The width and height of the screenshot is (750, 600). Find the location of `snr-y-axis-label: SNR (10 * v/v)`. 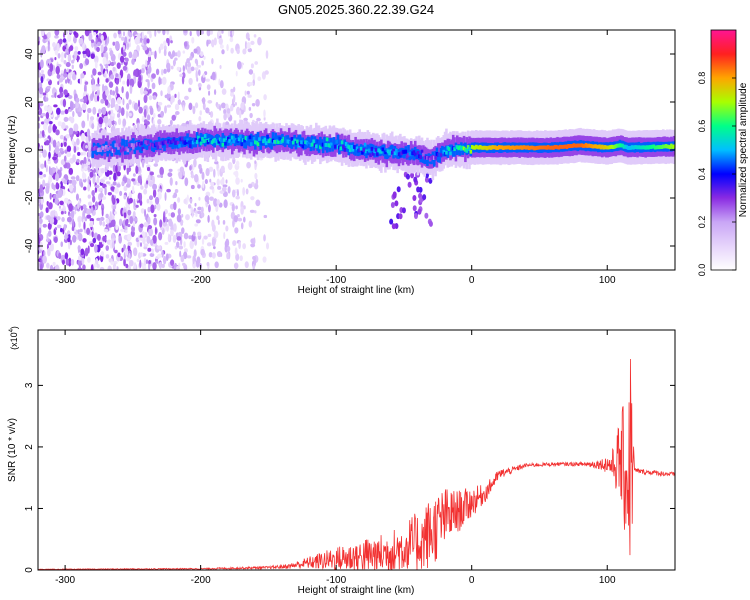

snr-y-axis-label: SNR (10 * v/v) is located at coordinates (12, 450).